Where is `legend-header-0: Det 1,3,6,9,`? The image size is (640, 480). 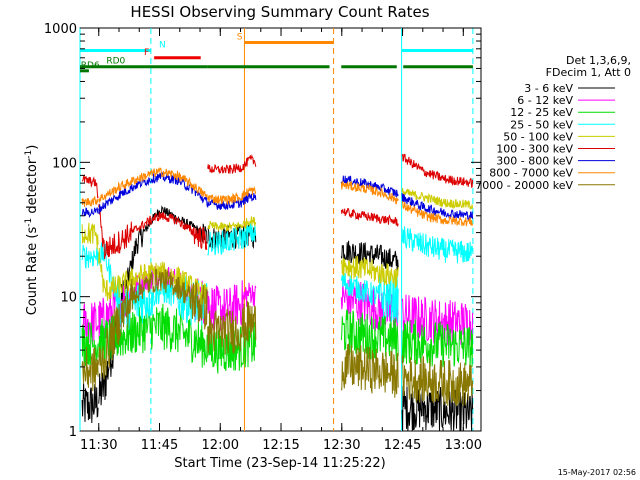
legend-header-0: Det 1,3,6,9, is located at coordinates (598, 60).